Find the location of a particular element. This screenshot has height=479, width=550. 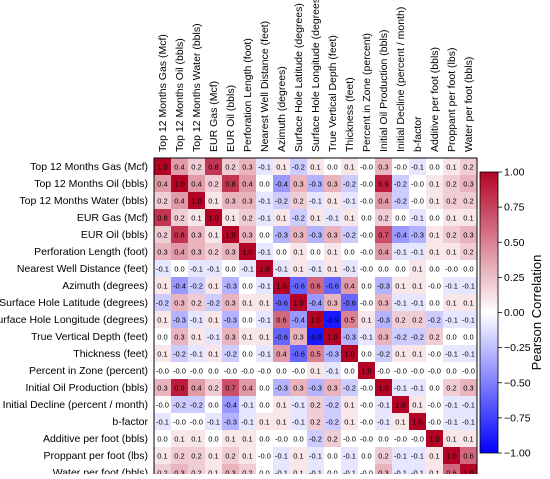

cell-value-r7-c16: -0.0 is located at coordinates (434, 286).